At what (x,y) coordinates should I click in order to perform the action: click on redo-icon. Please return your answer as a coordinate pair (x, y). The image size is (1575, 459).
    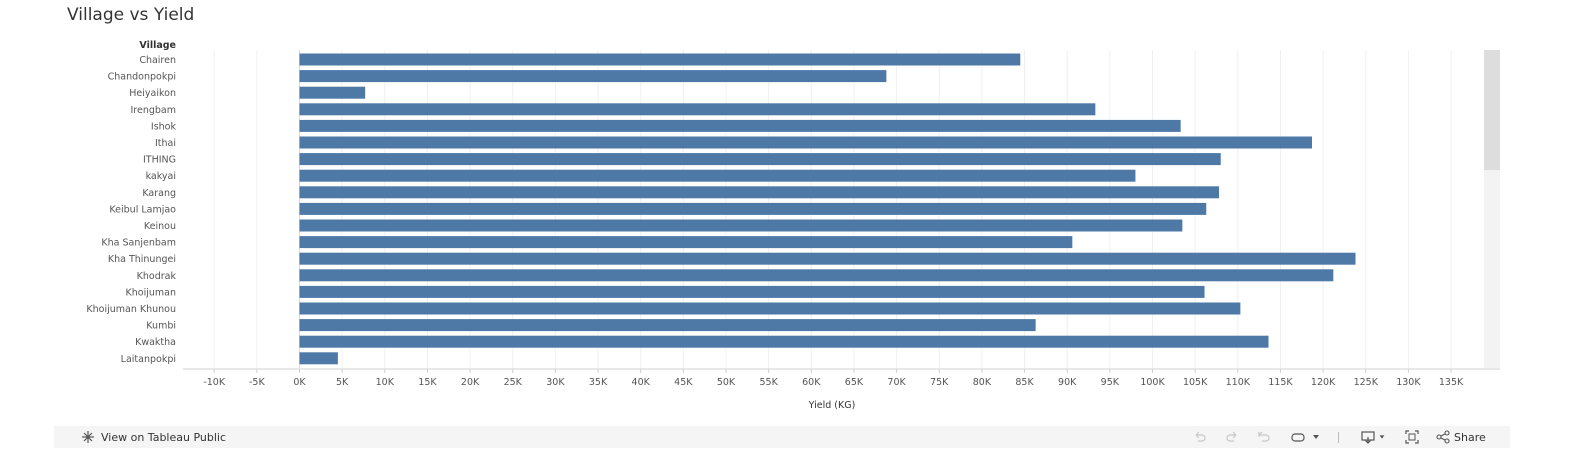
    Looking at the image, I should click on (1232, 437).